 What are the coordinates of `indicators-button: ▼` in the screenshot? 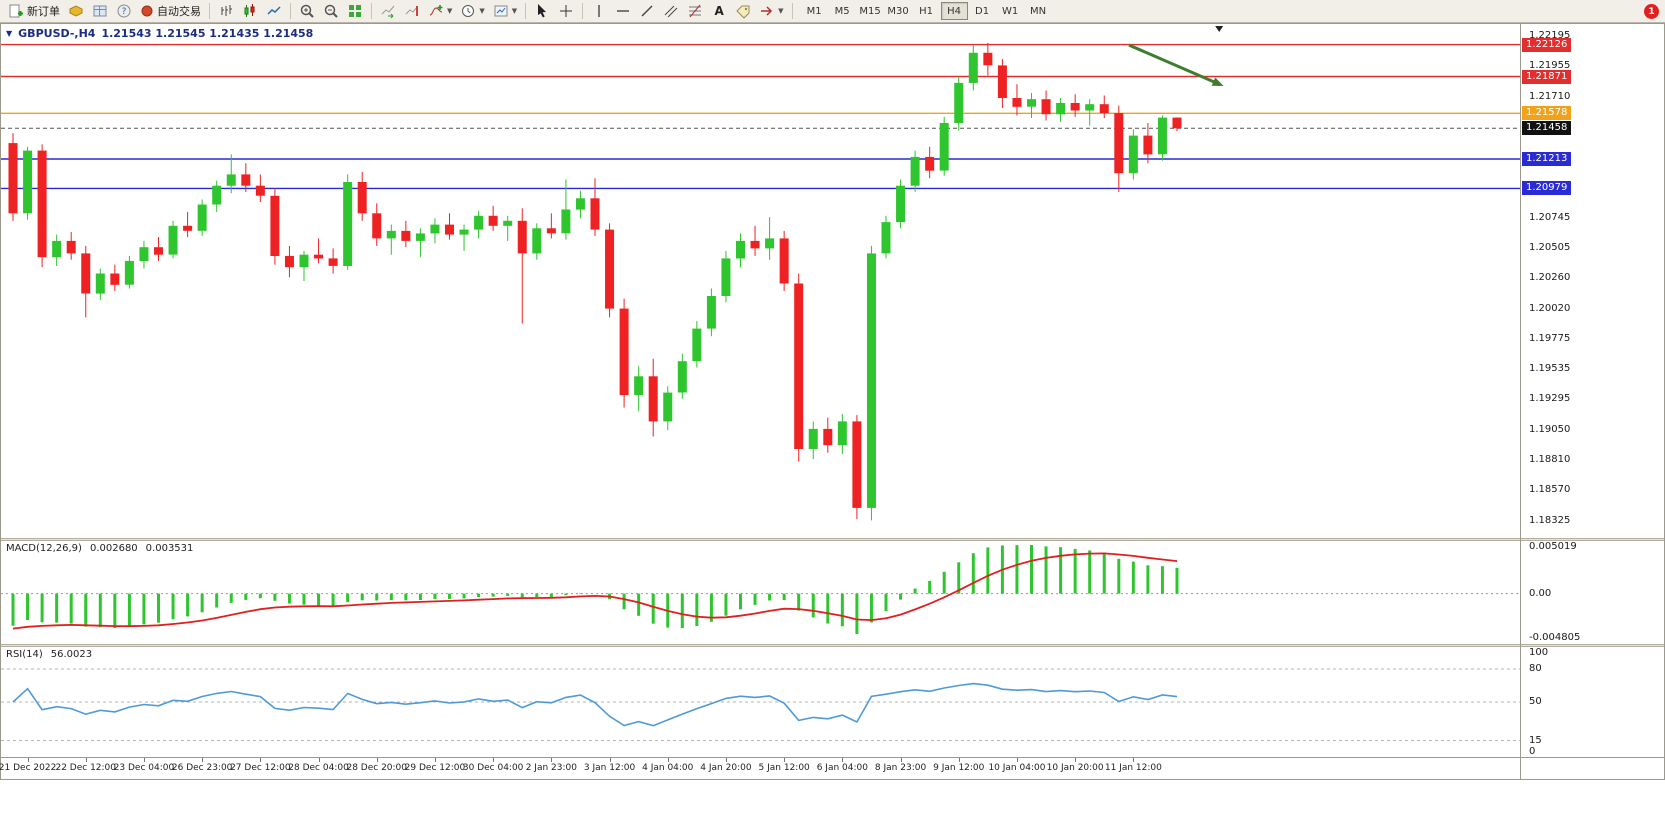 It's located at (440, 11).